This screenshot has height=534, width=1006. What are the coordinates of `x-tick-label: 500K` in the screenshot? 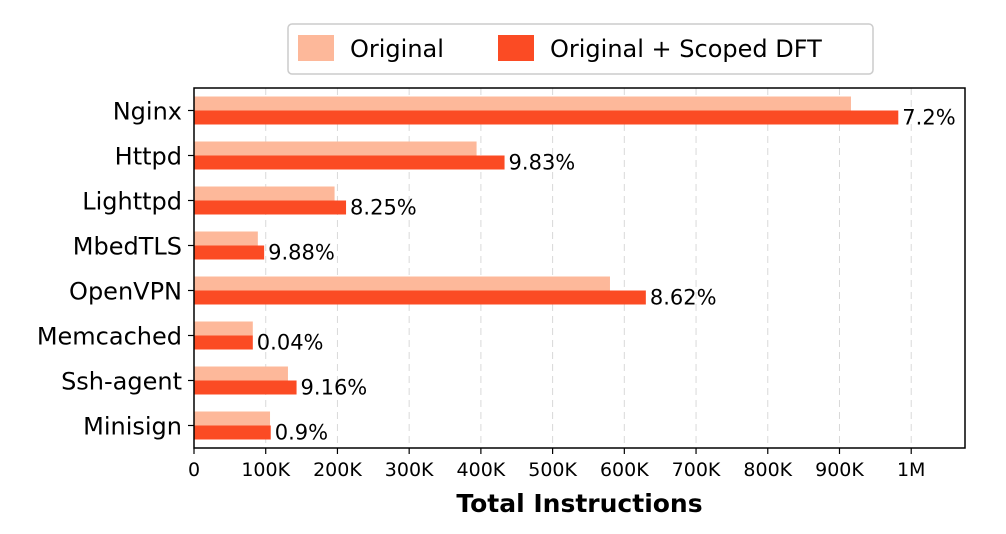 It's located at (552, 470).